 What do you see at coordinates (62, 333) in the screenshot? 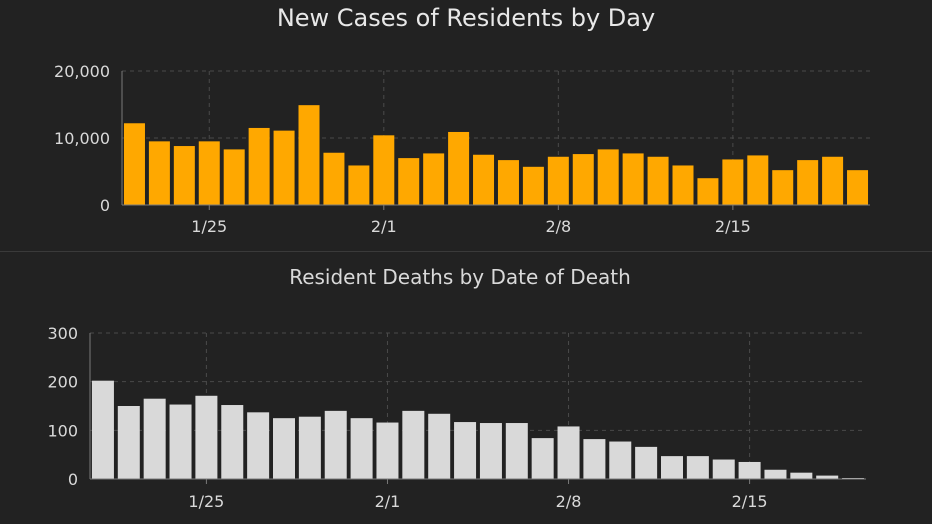
I see `y-tick-label: 300` at bounding box center [62, 333].